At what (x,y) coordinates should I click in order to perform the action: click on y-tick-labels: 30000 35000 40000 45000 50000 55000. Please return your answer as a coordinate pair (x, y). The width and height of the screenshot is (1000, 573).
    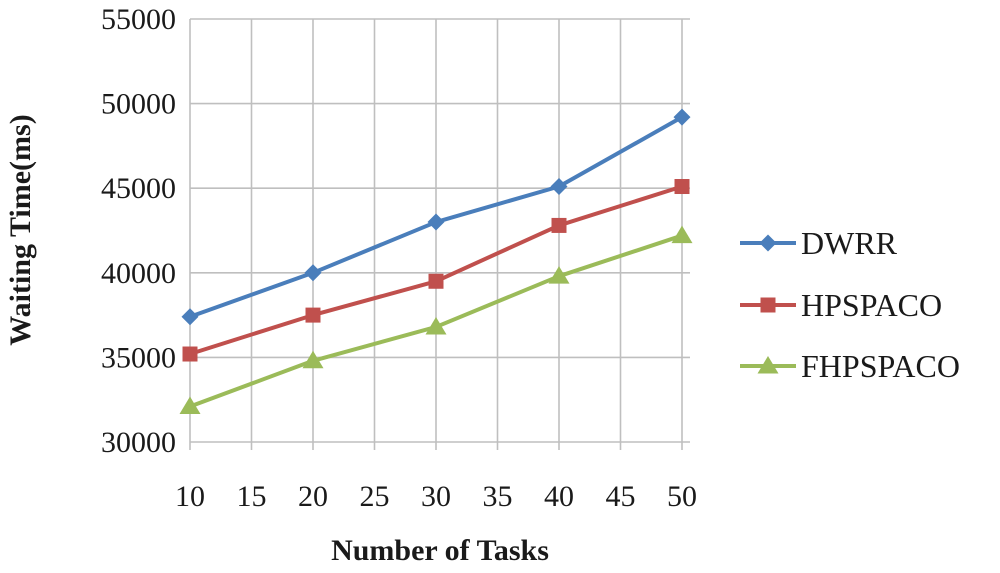
    Looking at the image, I should click on (138, 231).